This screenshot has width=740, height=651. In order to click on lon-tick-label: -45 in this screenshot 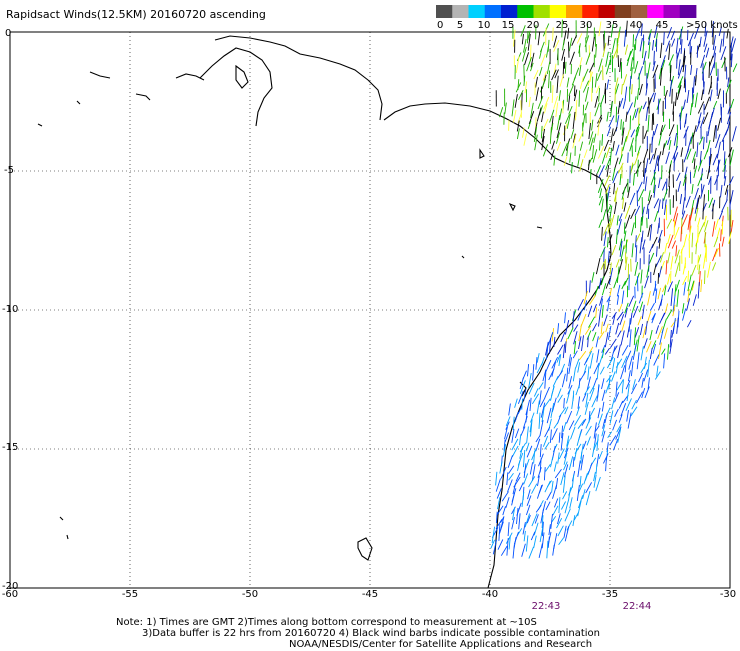, I will do `click(370, 594)`.